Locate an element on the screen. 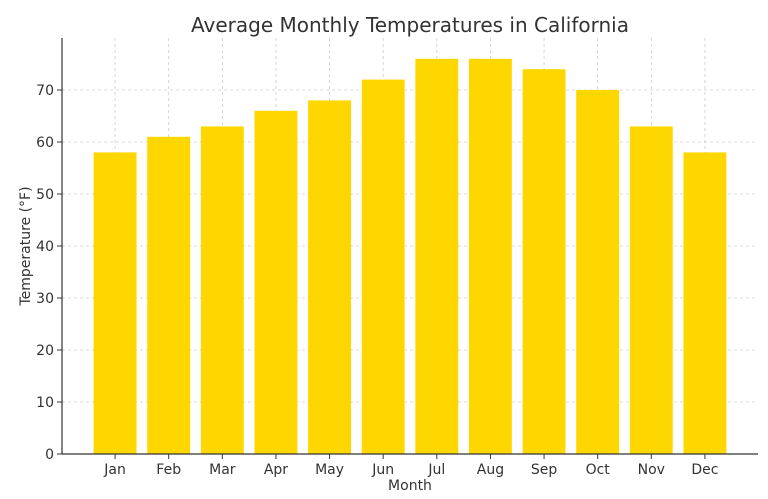 Image resolution: width=768 pixels, height=499 pixels. y-tick-label: 60 is located at coordinates (45, 143).